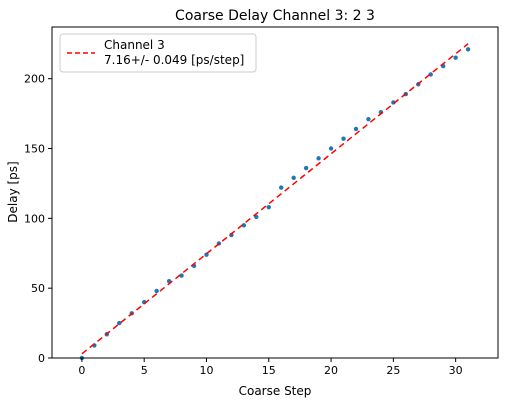 Image resolution: width=512 pixels, height=406 pixels. I want to click on x-axis-label: Coarse Step, so click(275, 391).